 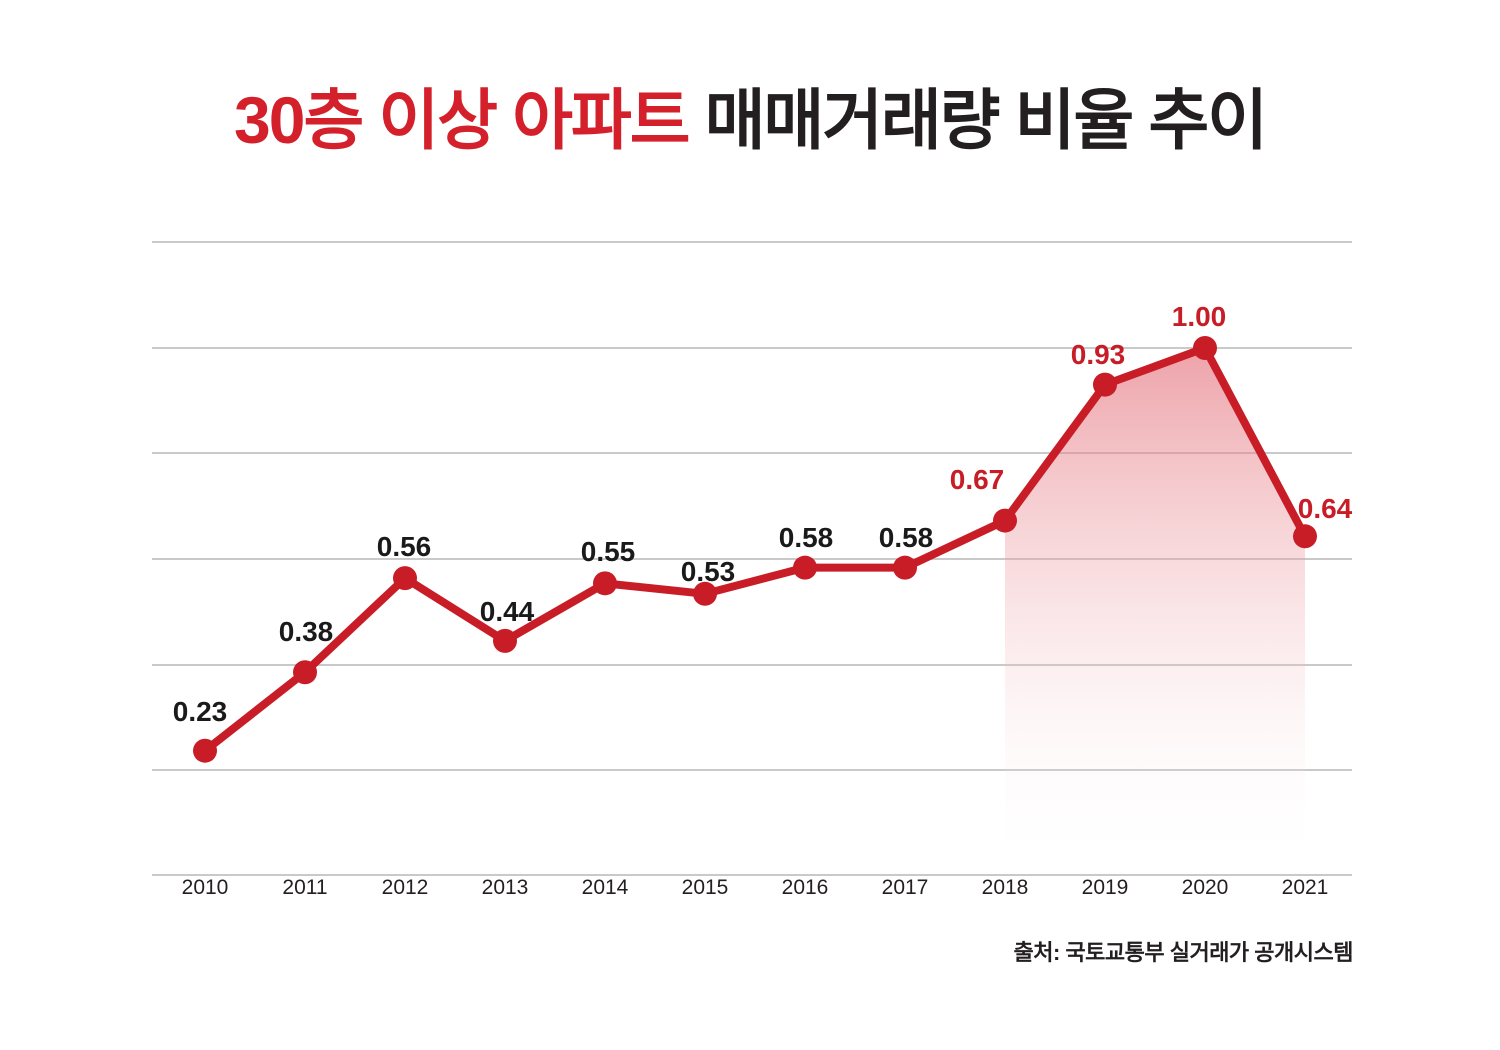 I want to click on area-fill-path, so click(x=1155, y=611).